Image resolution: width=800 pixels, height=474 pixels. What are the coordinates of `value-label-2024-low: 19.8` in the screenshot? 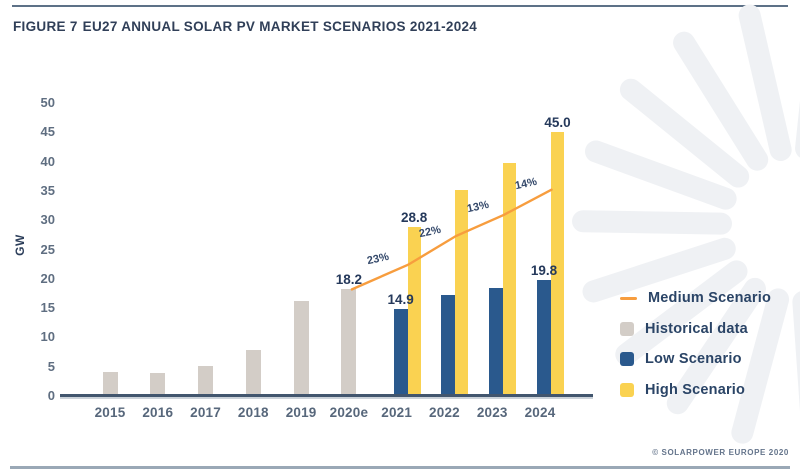 It's located at (544, 270).